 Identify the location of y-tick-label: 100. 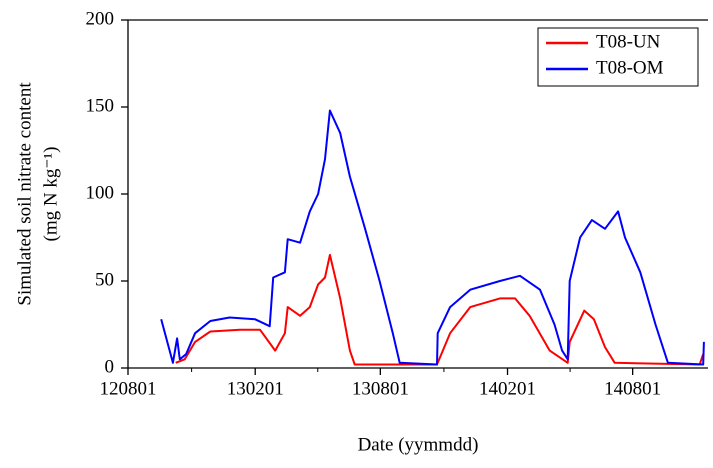
(100, 192).